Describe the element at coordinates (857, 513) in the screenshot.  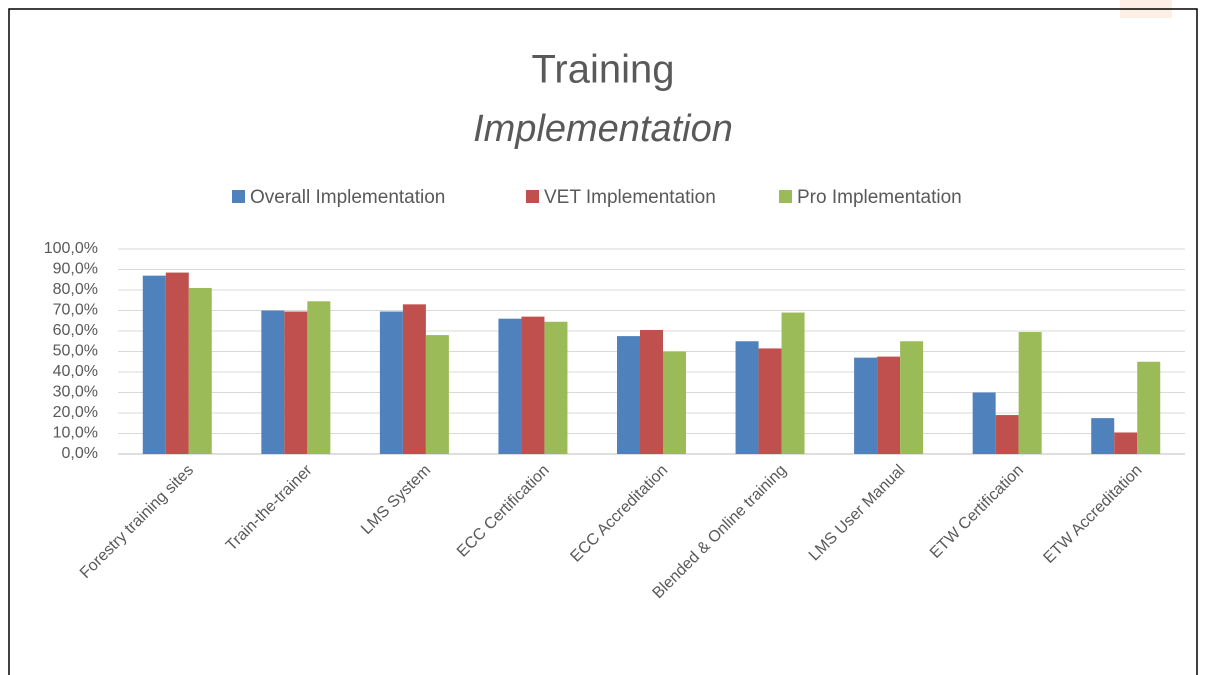
I see `x-tick-label: LMS User Manual` at that location.